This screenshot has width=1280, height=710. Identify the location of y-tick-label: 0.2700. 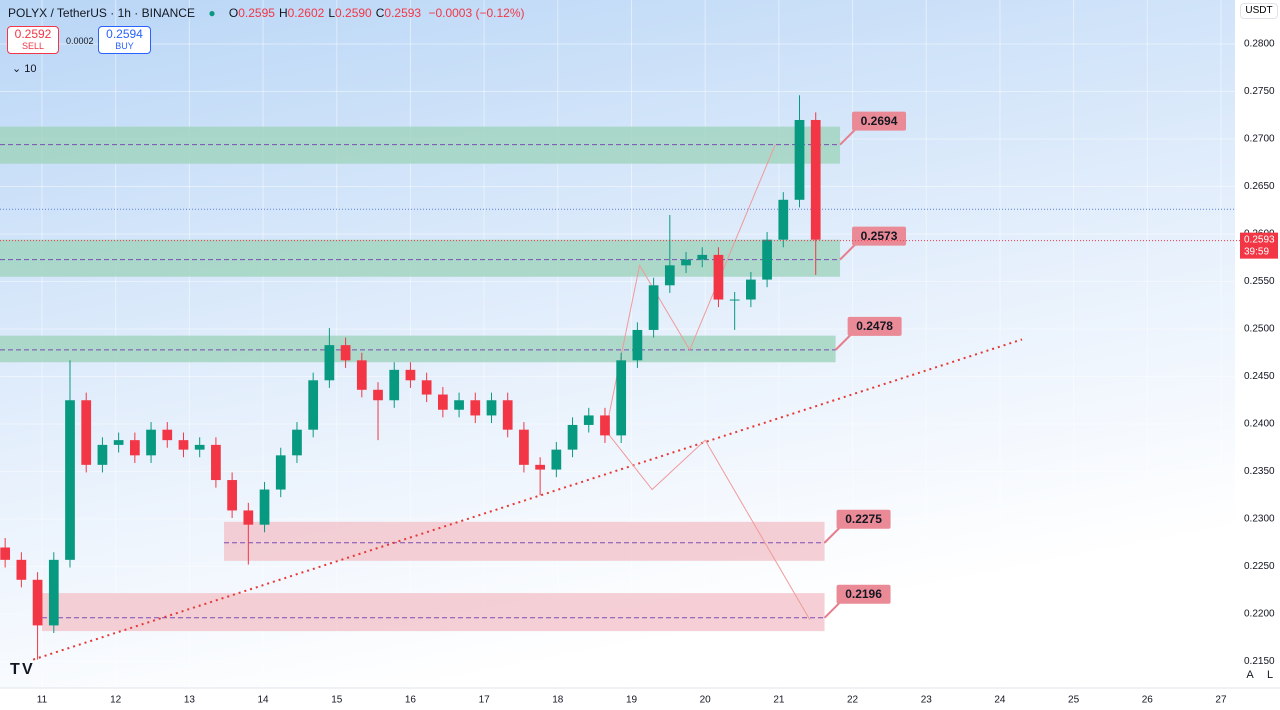
(1259, 139).